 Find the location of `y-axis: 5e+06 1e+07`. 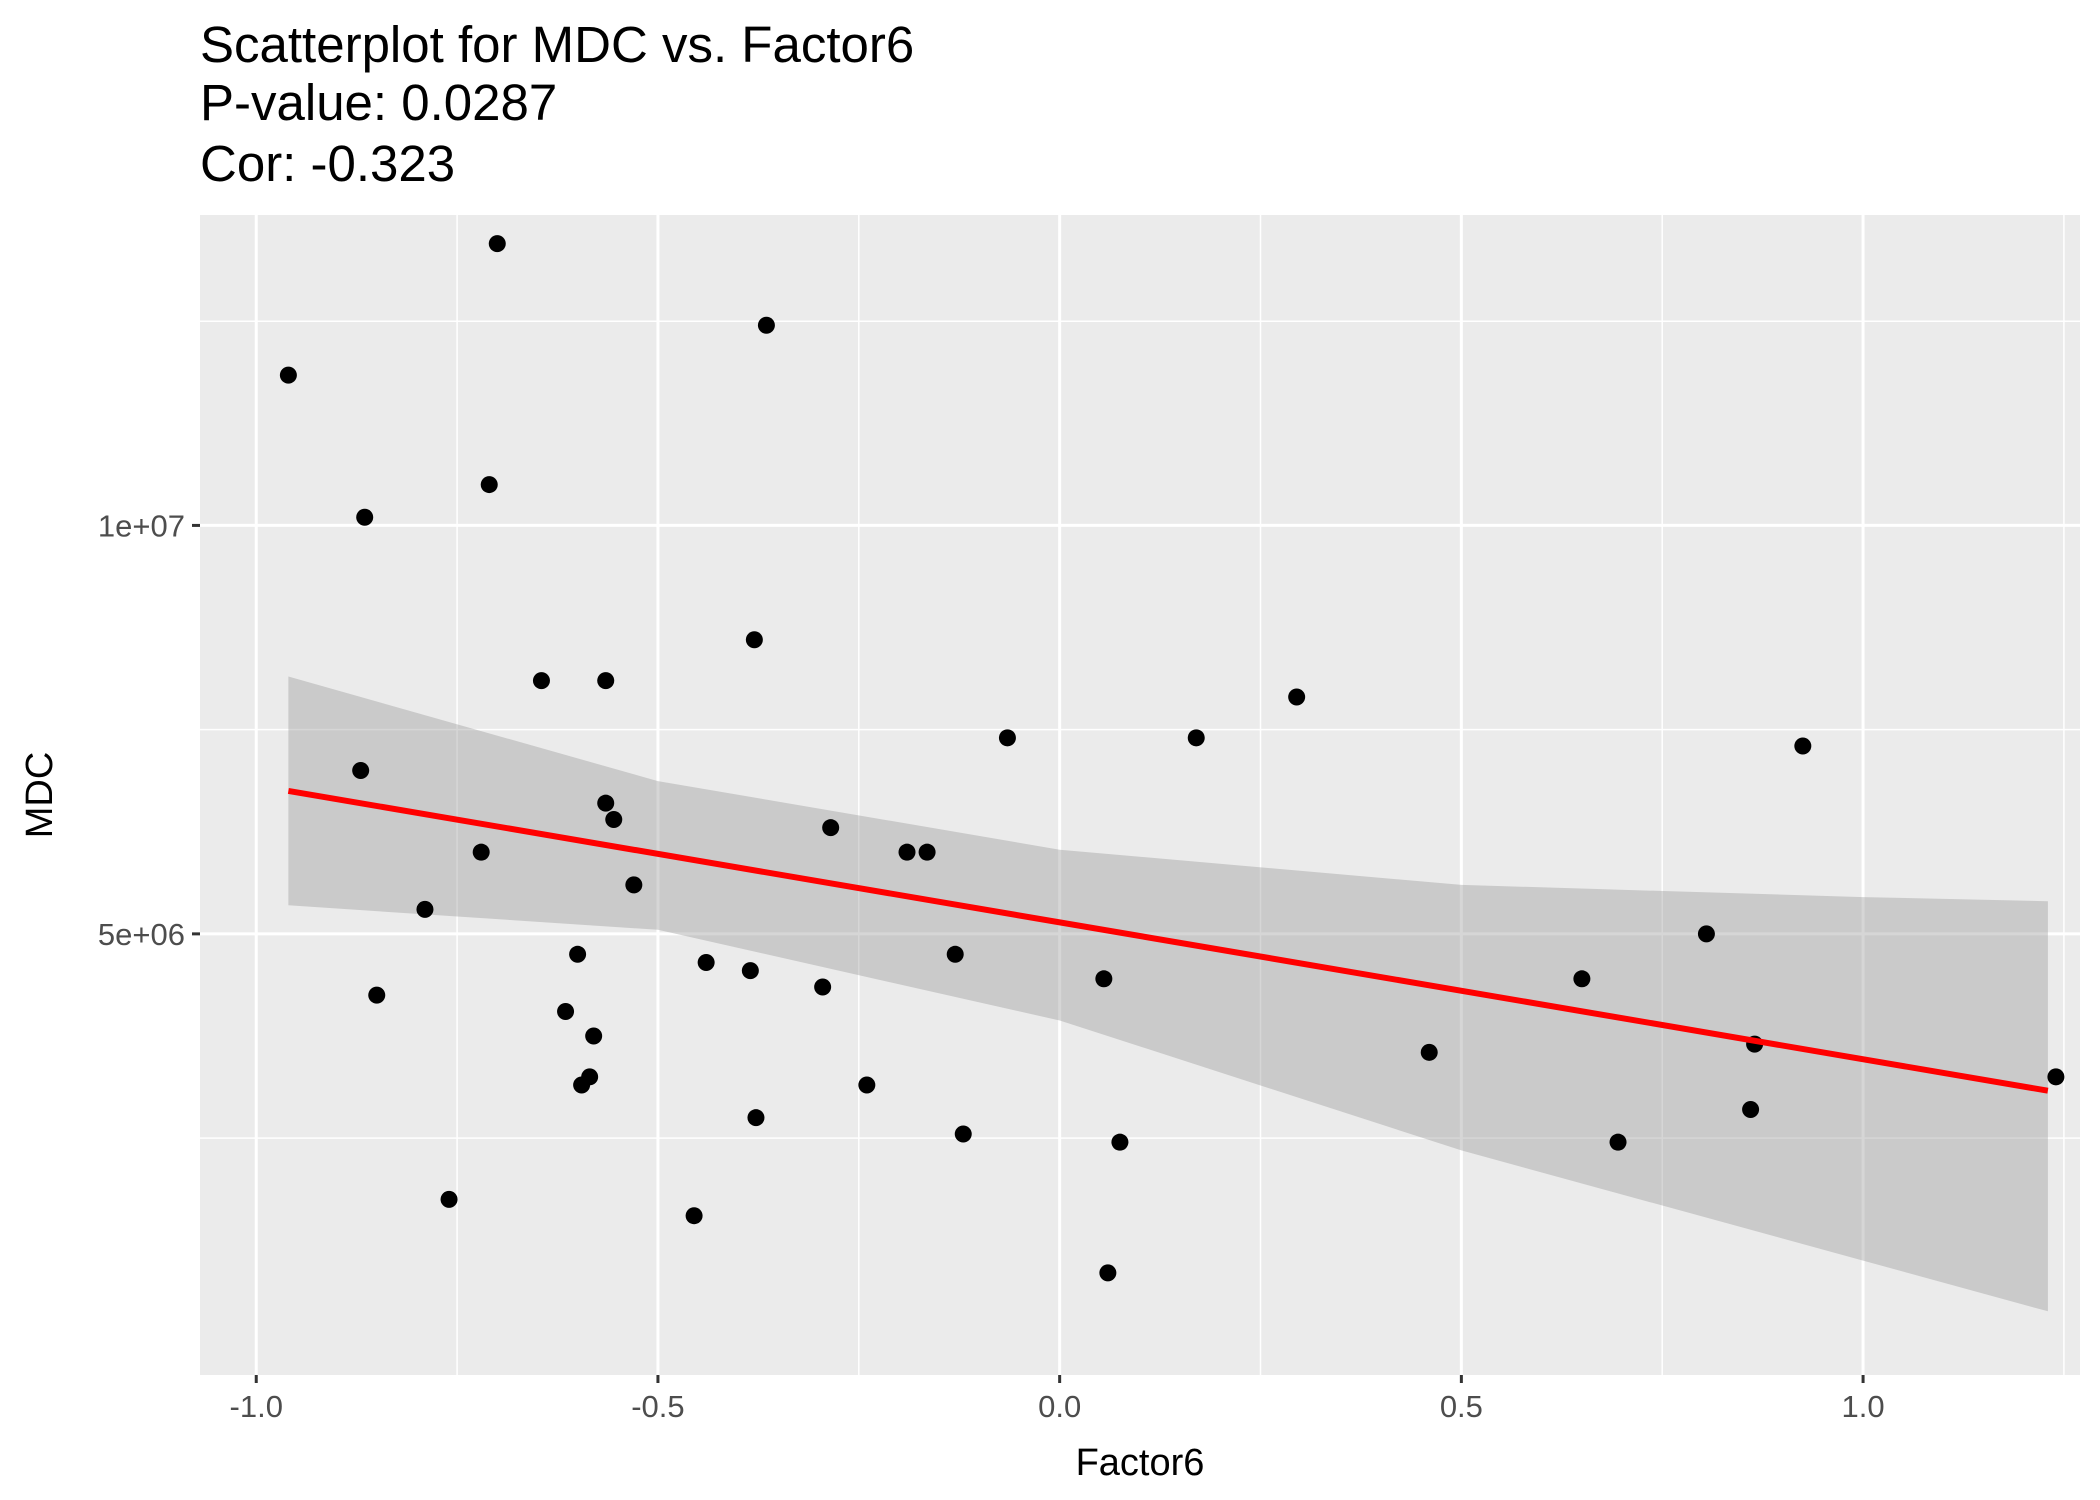

y-axis: 5e+06 1e+07 is located at coordinates (149, 730).